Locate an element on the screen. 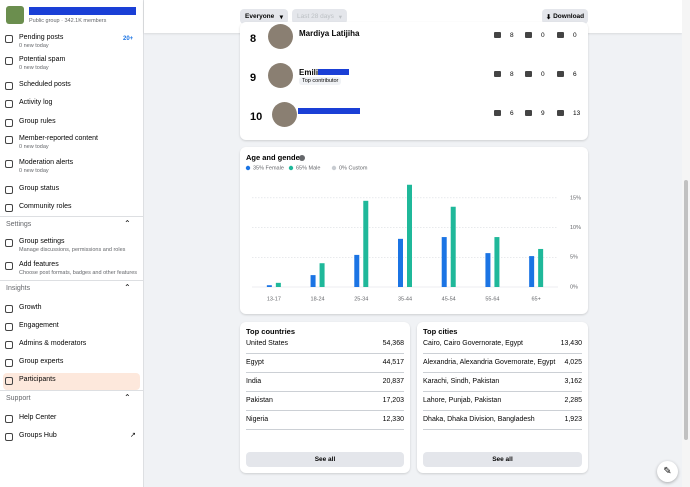 This screenshot has width=690, height=487. posts-count: 6 is located at coordinates (512, 113).